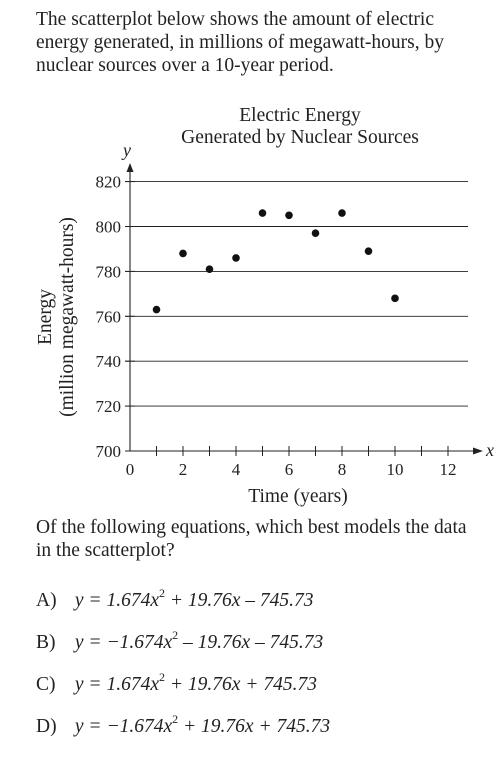 Image resolution: width=495 pixels, height=764 pixels. I want to click on choice-letter: C), so click(46, 684).